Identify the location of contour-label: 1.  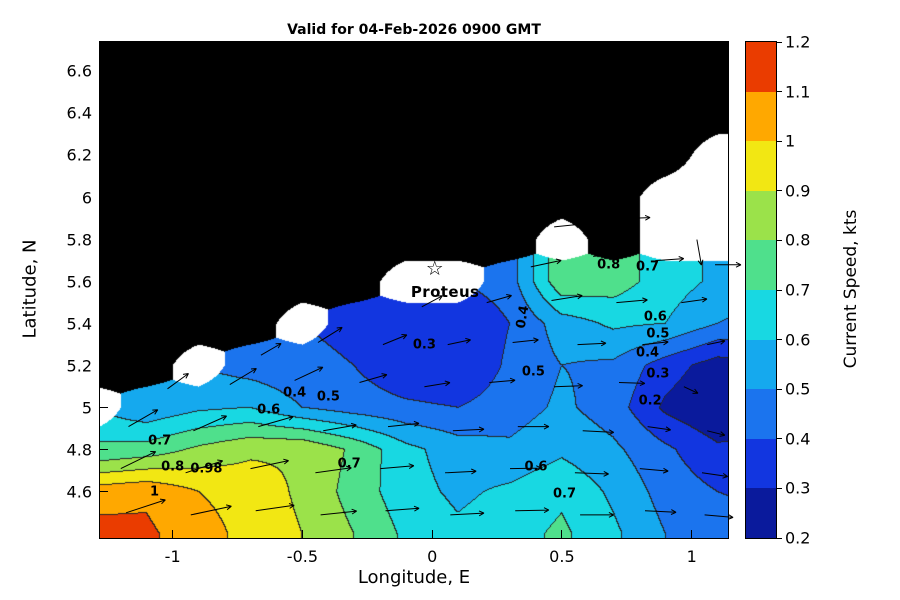
(154, 492).